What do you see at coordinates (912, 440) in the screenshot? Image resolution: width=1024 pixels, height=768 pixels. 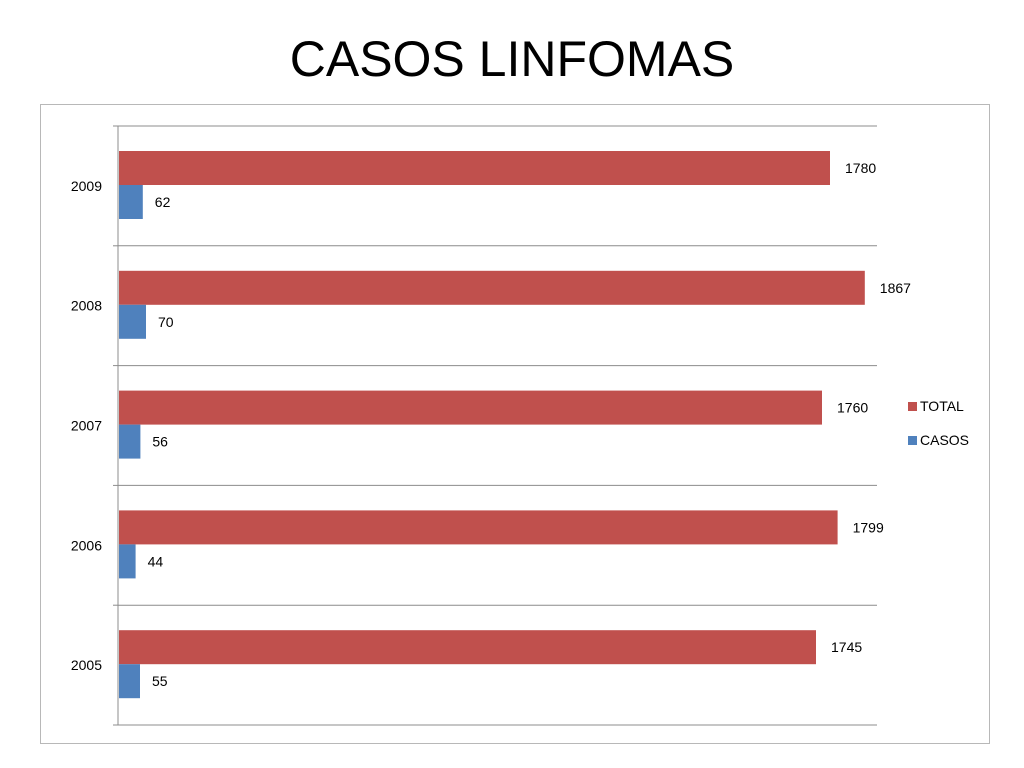 I see `legend-swatch-casos` at bounding box center [912, 440].